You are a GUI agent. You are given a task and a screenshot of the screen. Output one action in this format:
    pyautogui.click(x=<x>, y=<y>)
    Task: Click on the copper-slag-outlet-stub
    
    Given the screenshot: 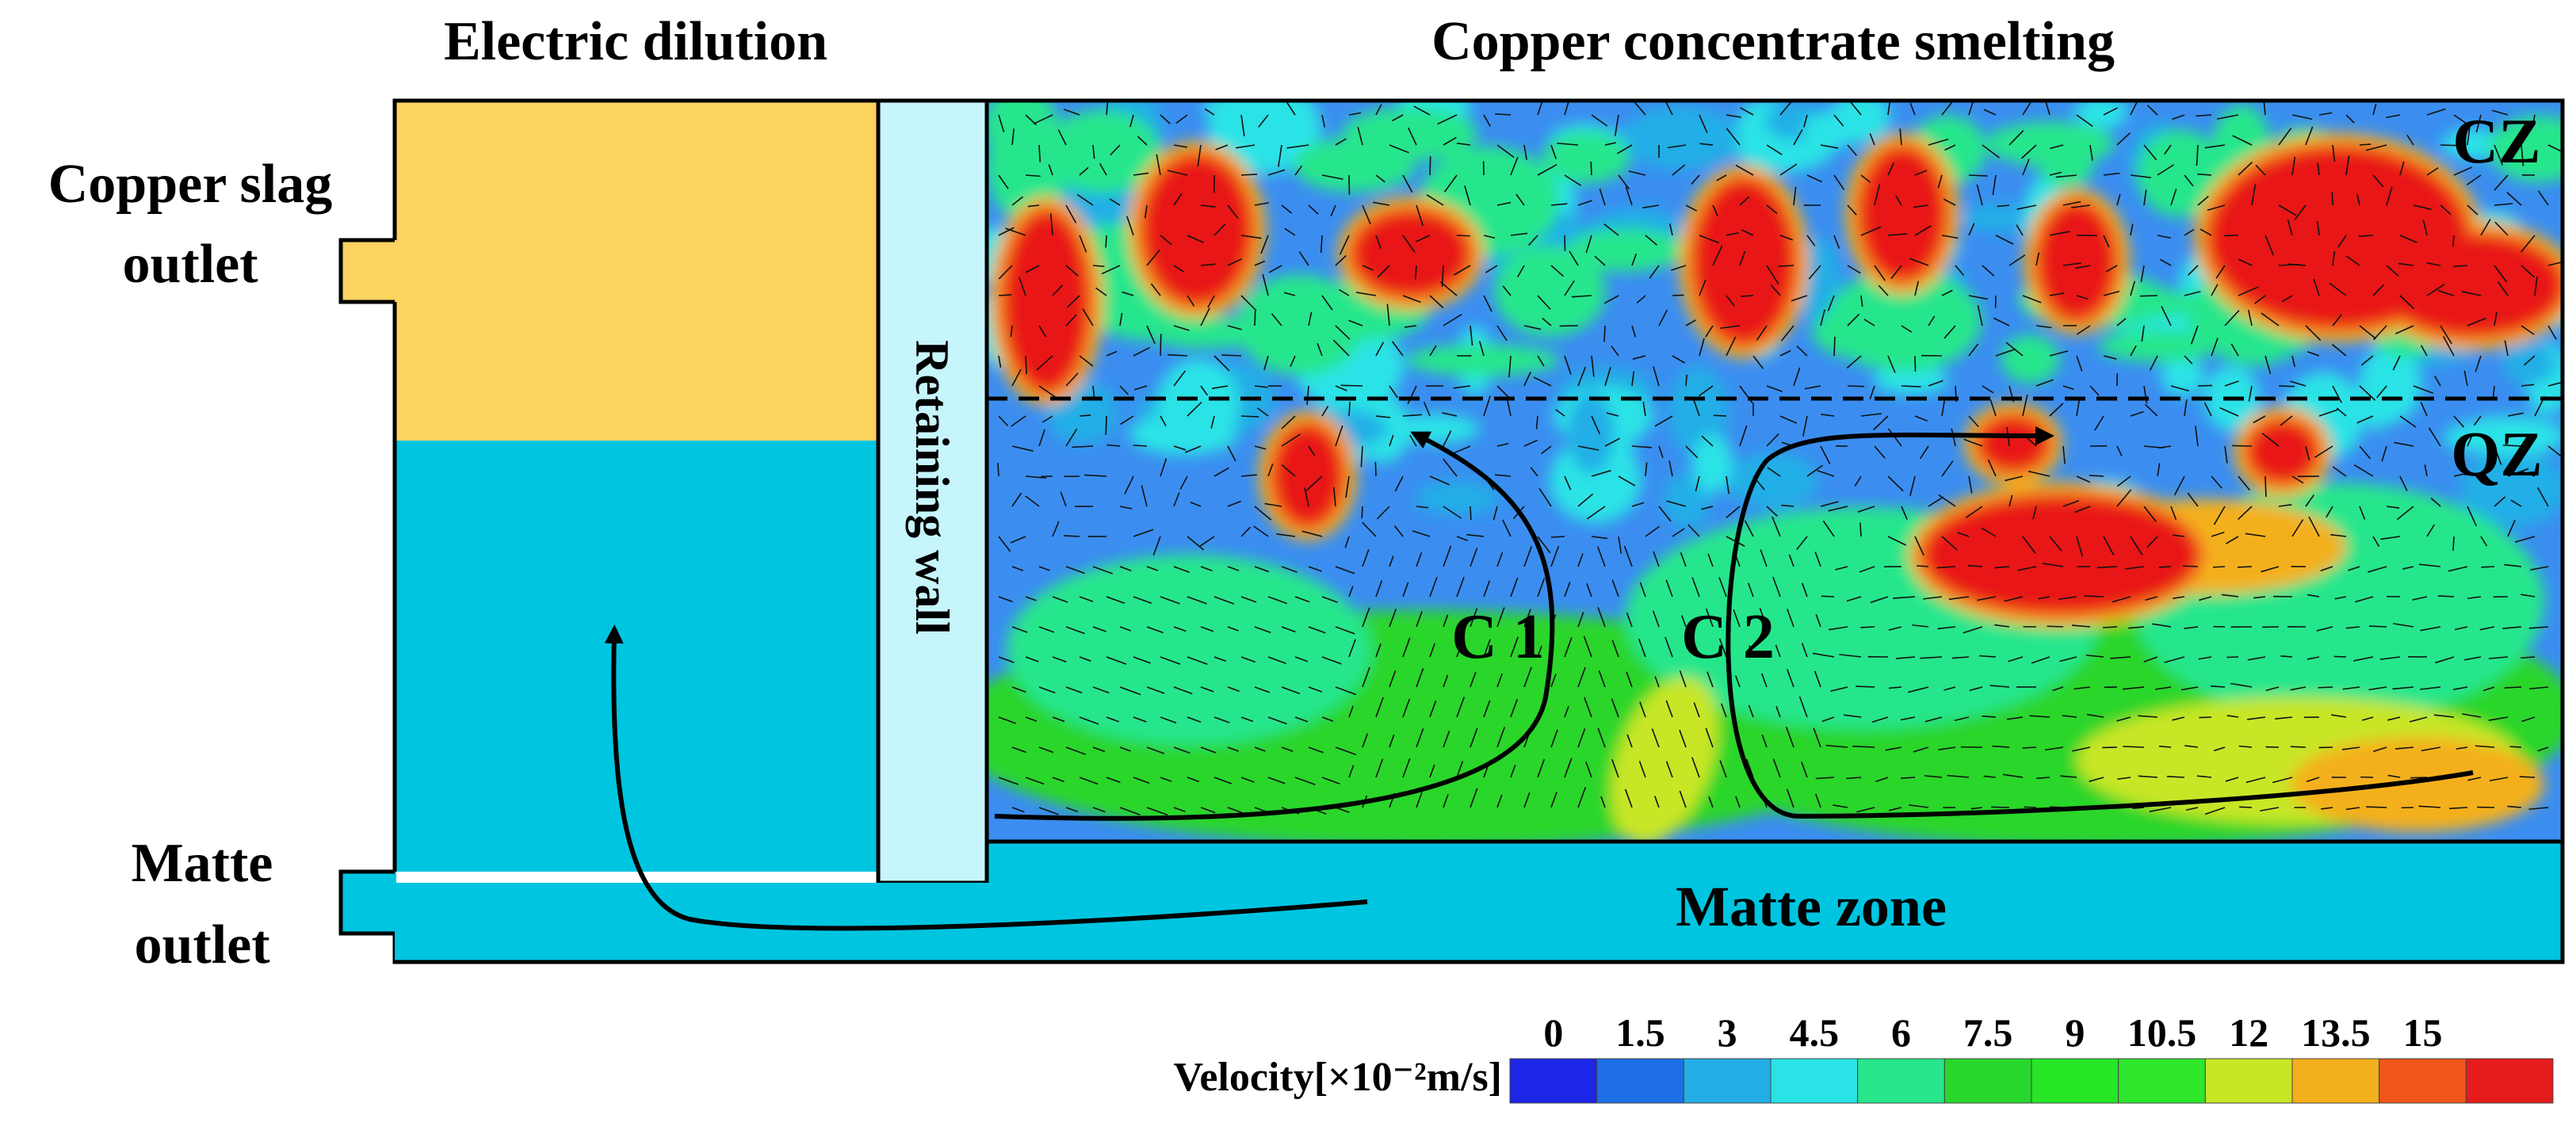 What is the action you would take?
    pyautogui.click(x=368, y=271)
    